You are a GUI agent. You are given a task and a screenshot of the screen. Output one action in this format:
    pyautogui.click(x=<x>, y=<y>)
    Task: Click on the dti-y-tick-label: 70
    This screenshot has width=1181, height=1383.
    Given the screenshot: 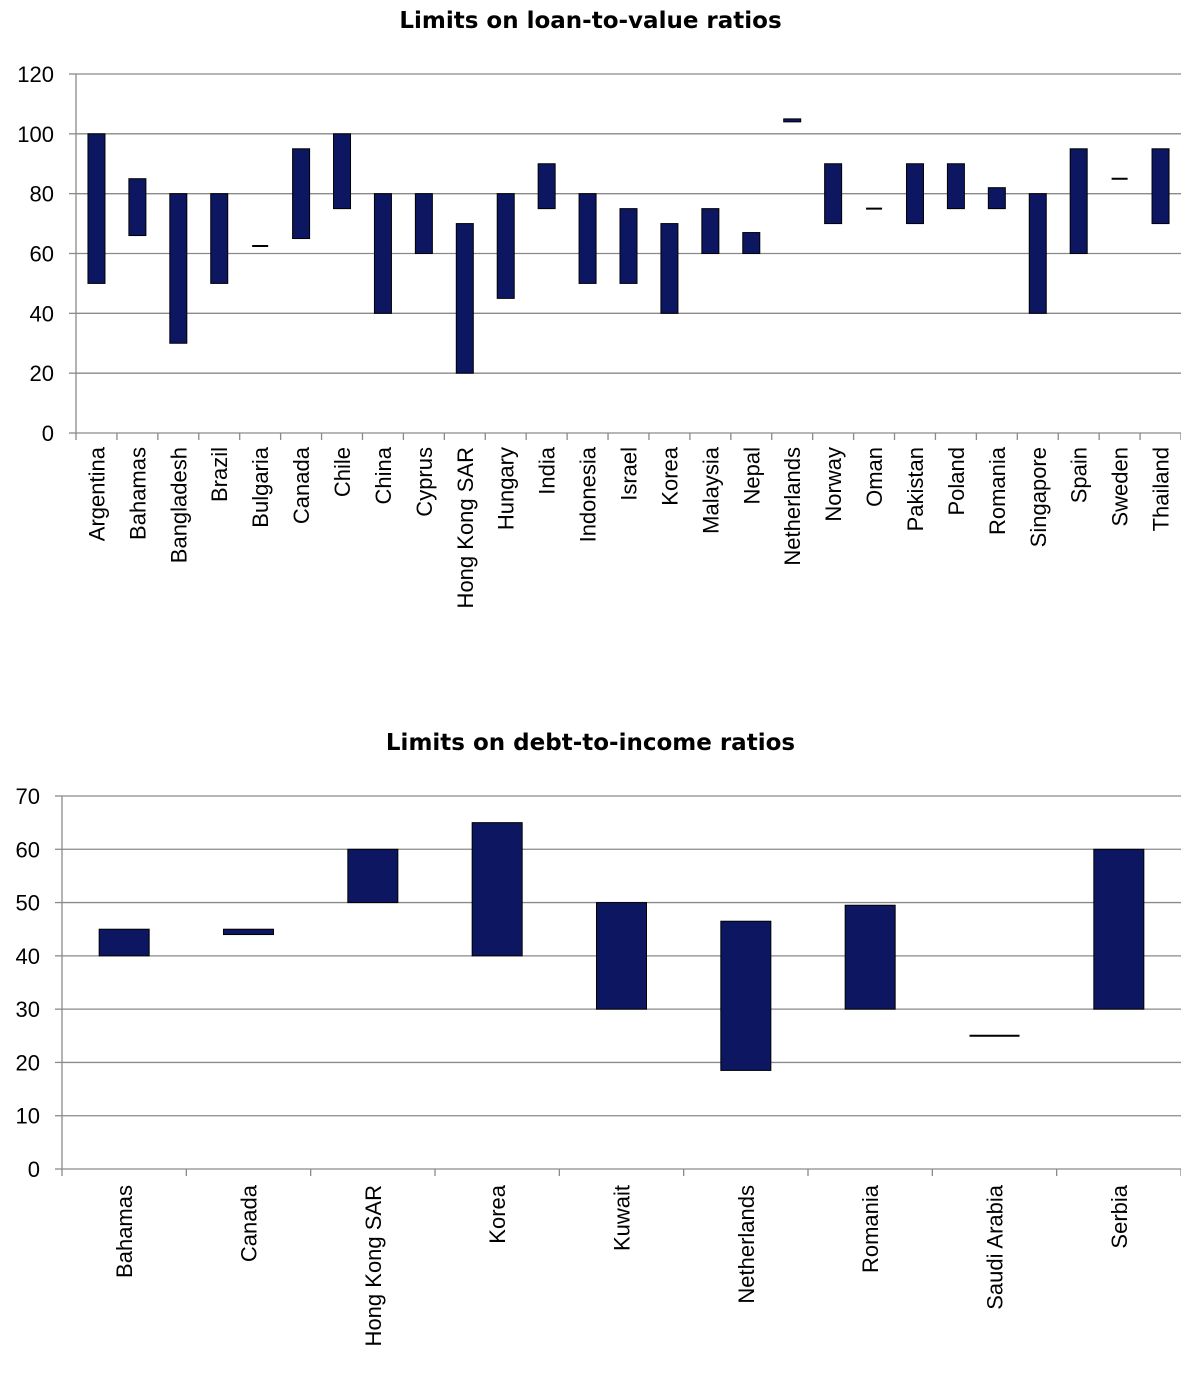 What is the action you would take?
    pyautogui.click(x=28, y=796)
    